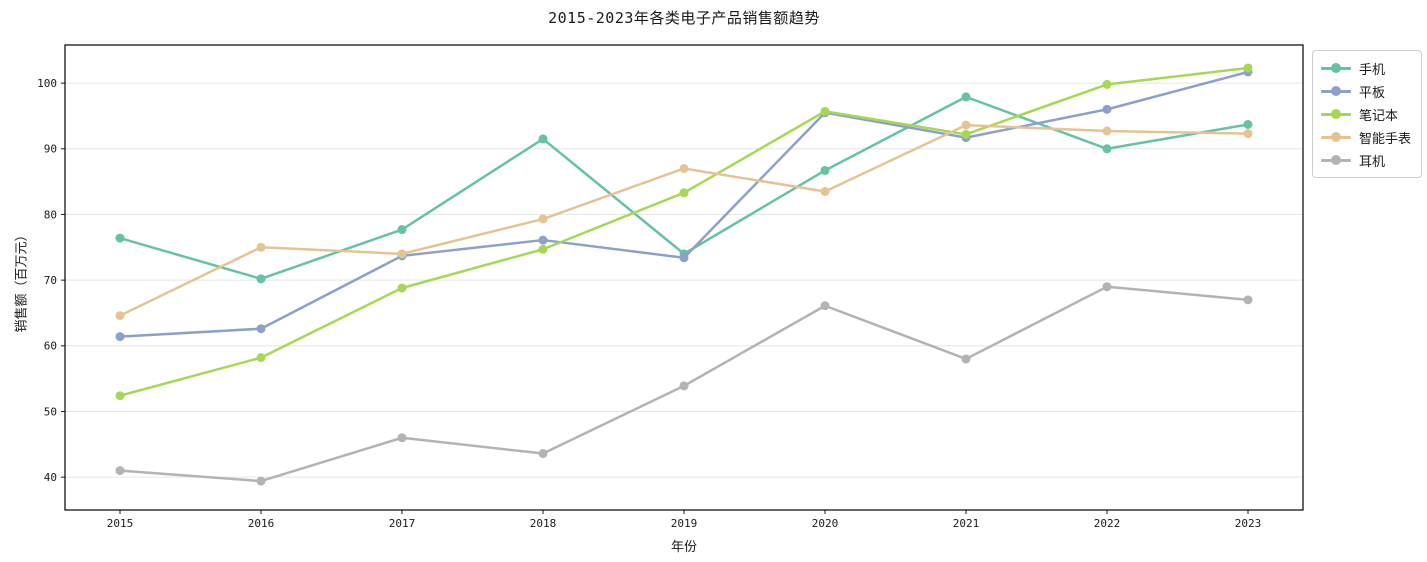 This screenshot has height=562, width=1427. I want to click on legend-label: 手机, so click(1372, 70).